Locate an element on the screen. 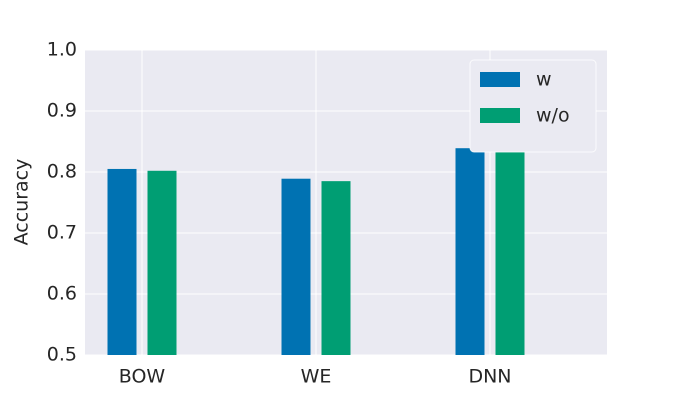  y-tick-label: 0.9 is located at coordinates (62, 111).